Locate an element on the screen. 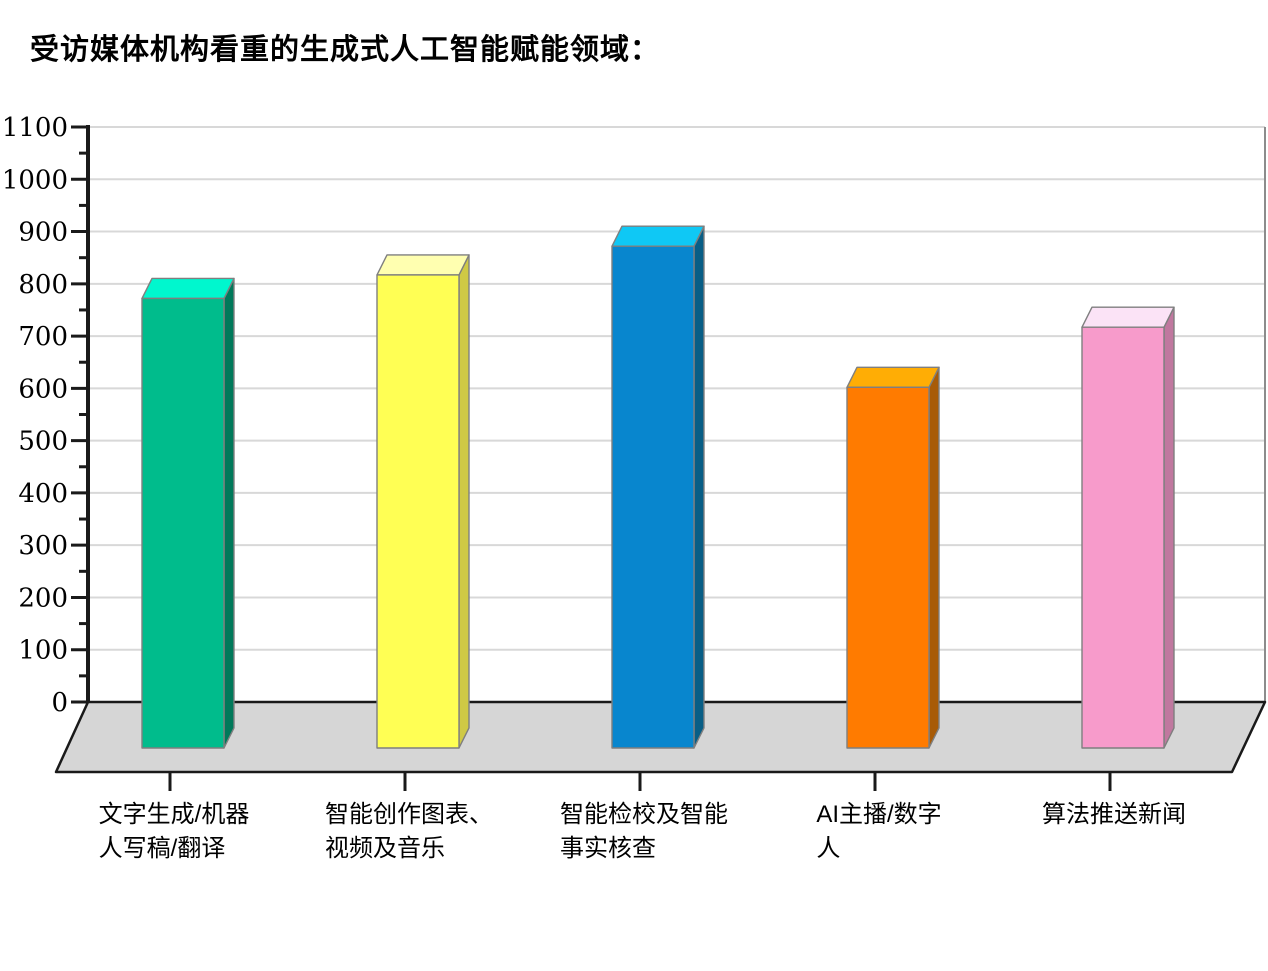  y-tick-label-200: 200 is located at coordinates (43, 598).